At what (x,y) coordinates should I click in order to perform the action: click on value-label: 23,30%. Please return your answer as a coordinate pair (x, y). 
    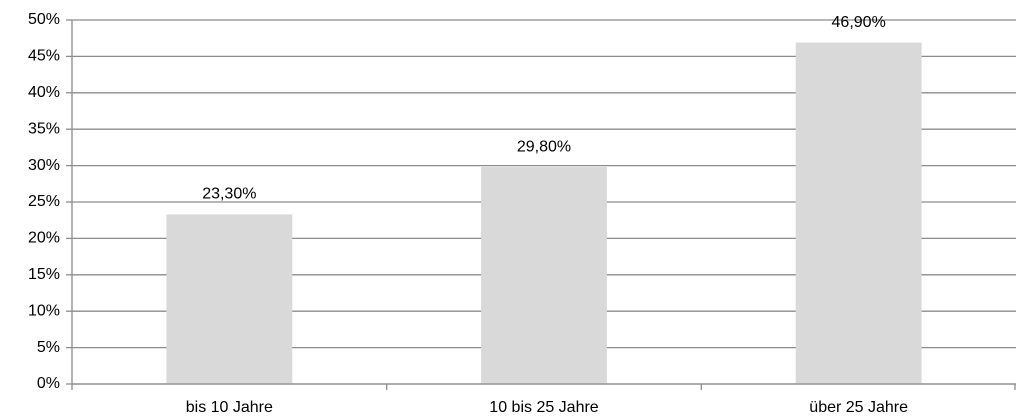
    Looking at the image, I should click on (229, 194).